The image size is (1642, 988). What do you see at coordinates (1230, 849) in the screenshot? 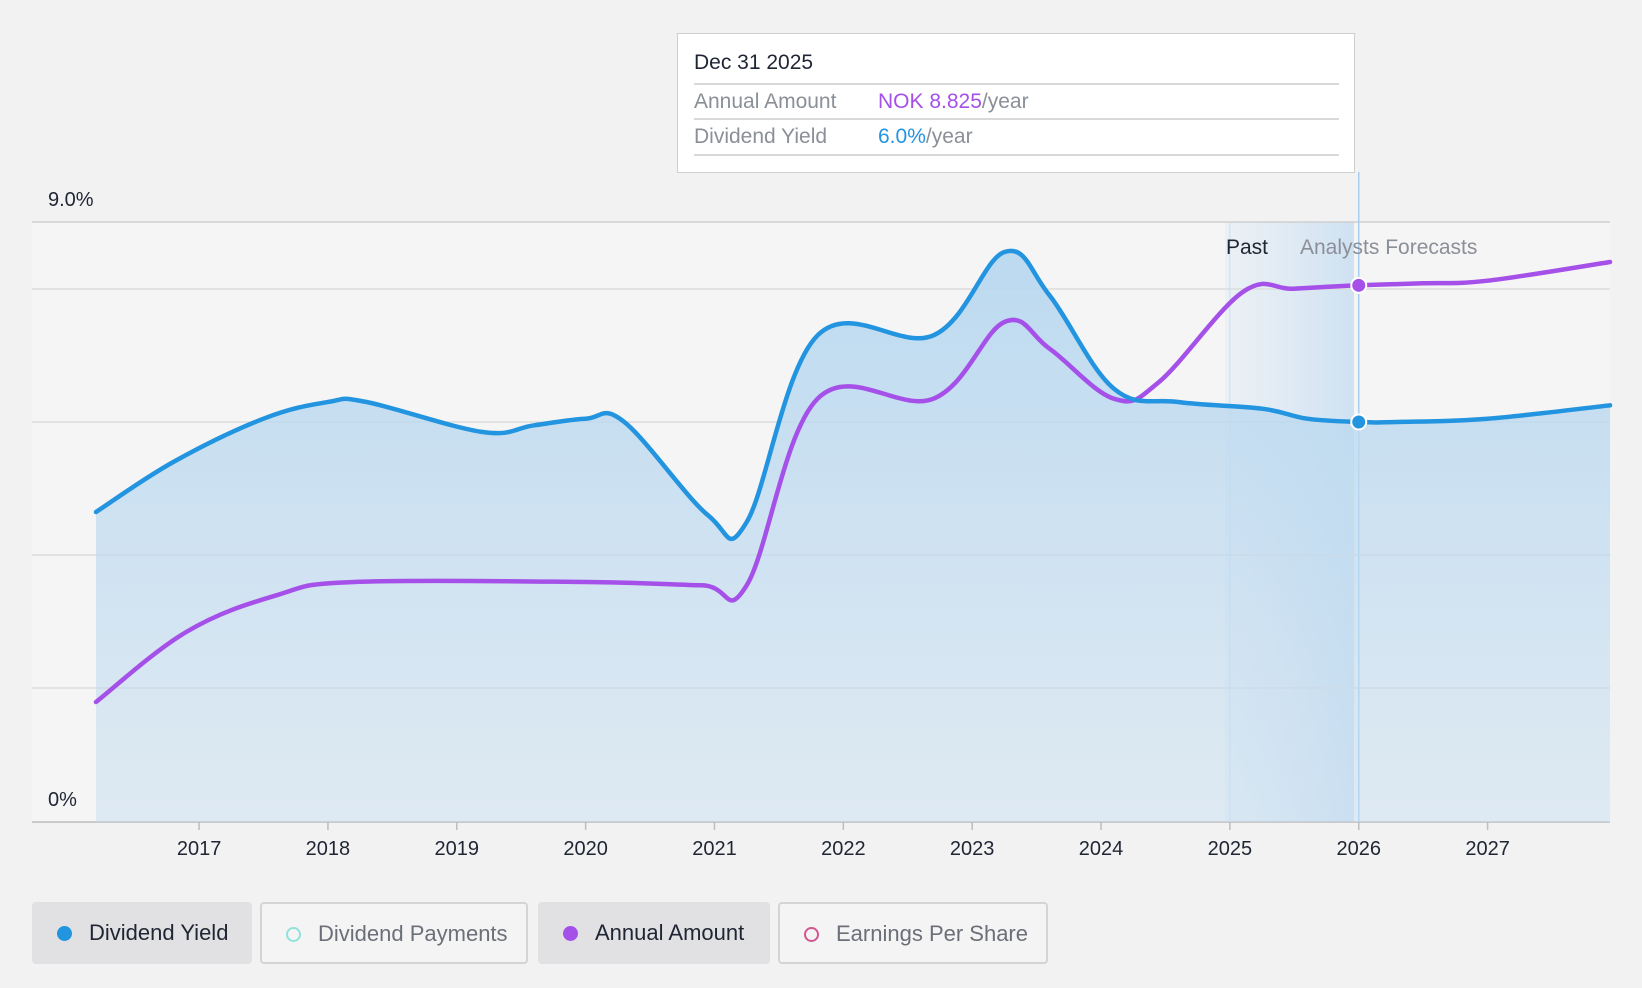
I see `x-tick-label: 2025` at bounding box center [1230, 849].